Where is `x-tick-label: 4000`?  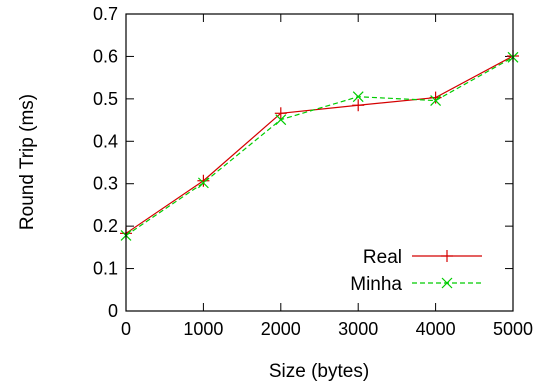
x-tick-label: 4000 is located at coordinates (436, 329).